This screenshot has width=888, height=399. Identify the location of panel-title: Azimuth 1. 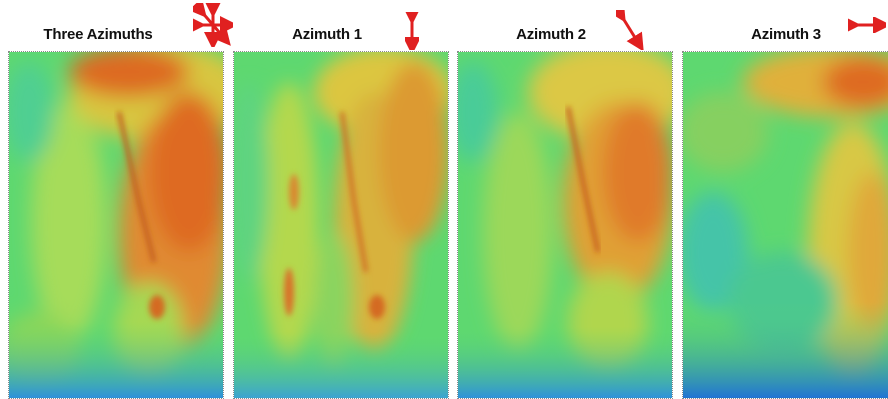
(327, 34).